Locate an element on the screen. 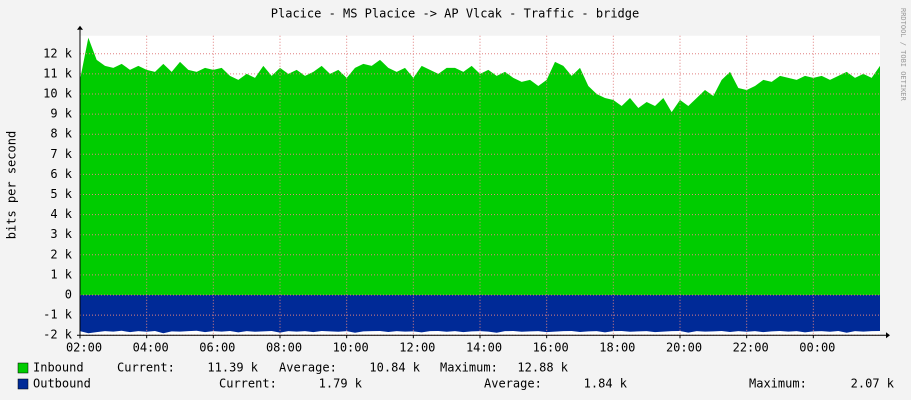 The width and height of the screenshot is (911, 400). x-tick-label: 14:00 is located at coordinates (484, 348).